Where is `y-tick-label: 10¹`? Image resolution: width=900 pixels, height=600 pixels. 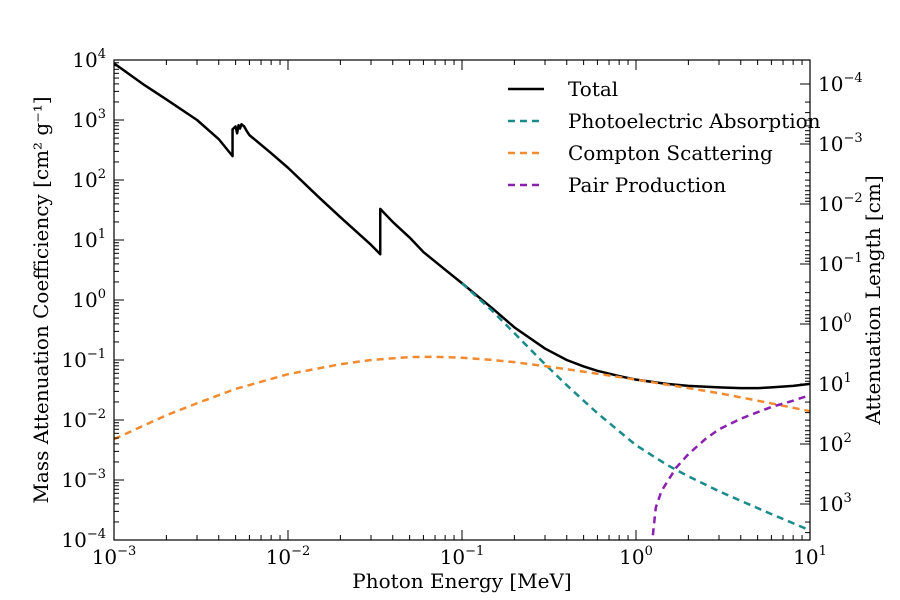
y-tick-label: 10¹ is located at coordinates (89, 239).